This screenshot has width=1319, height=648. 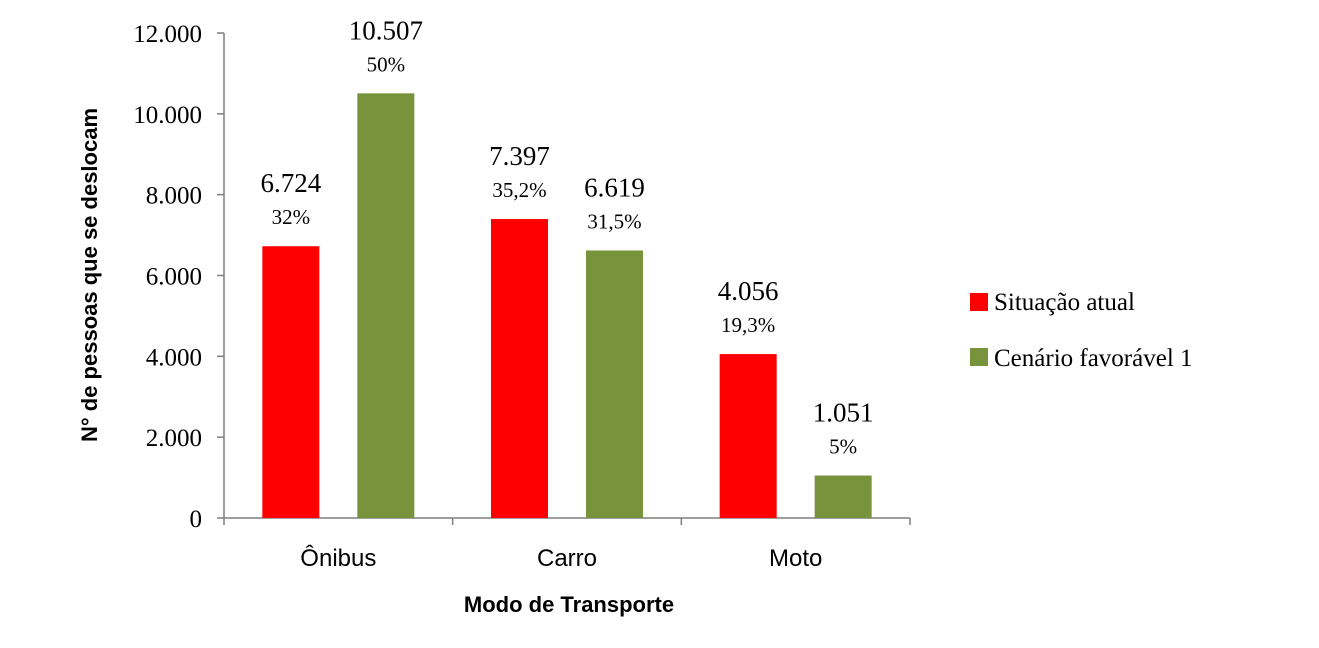 What do you see at coordinates (167, 115) in the screenshot?
I see `y-tick-label: 10.000` at bounding box center [167, 115].